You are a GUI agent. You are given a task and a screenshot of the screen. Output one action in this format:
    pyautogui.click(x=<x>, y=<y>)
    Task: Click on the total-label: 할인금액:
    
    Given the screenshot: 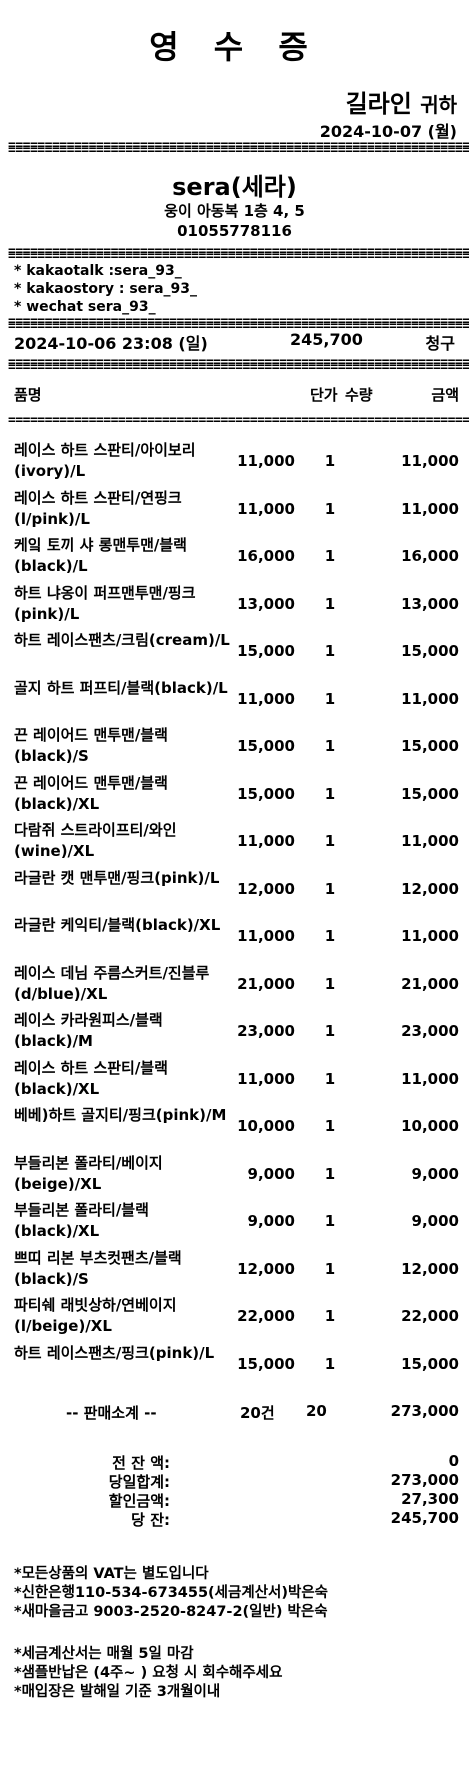 What is the action you would take?
    pyautogui.click(x=139, y=1501)
    